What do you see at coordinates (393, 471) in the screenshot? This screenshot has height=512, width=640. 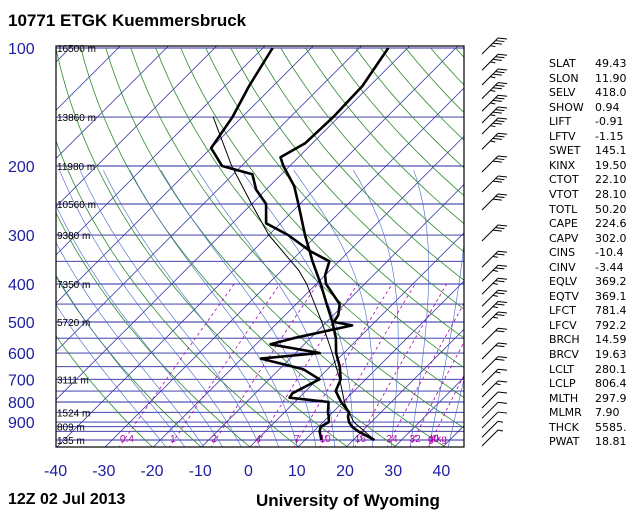 I see `temperature-tick-label: 30` at bounding box center [393, 471].